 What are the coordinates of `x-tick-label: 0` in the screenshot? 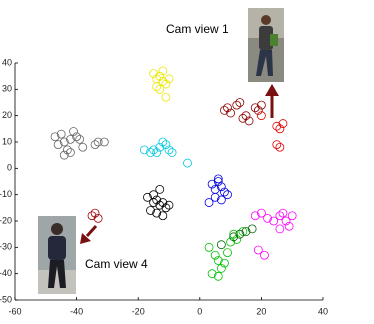 It's located at (199, 311).